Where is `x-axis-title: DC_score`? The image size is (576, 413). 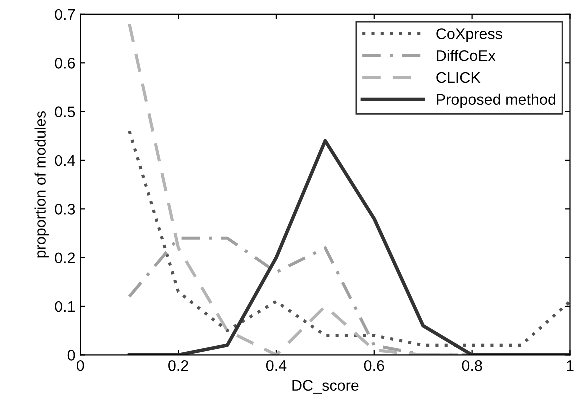
x-axis-title: DC_score is located at coordinates (325, 387).